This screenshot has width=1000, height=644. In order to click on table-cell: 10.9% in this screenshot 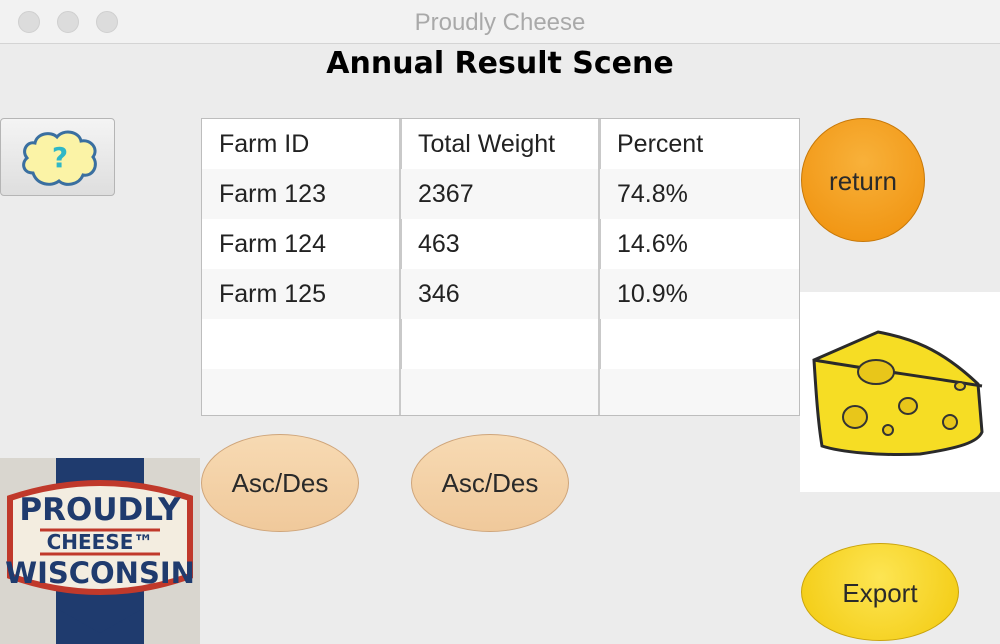, I will do `click(699, 294)`.